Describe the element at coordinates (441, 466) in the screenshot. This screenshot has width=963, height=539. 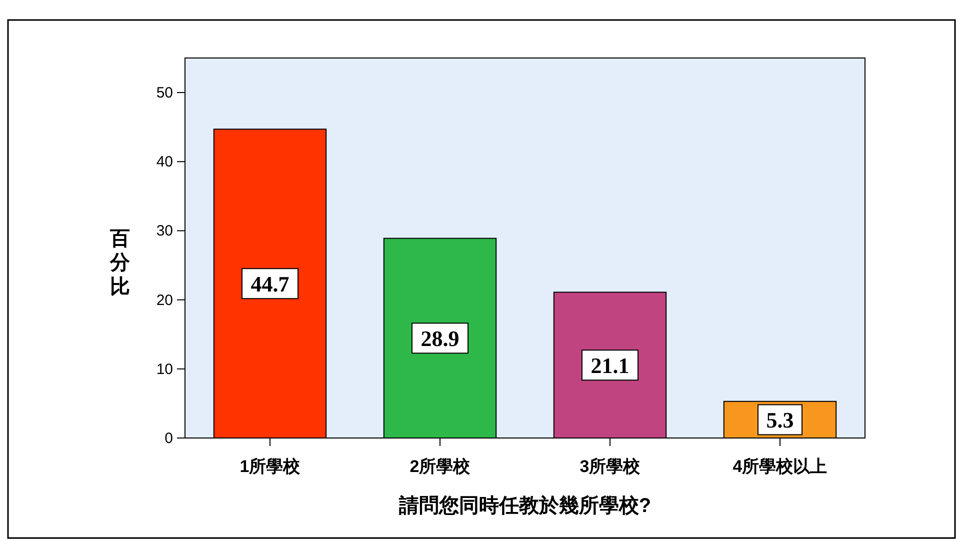
I see `x-tick-label: 2所學校` at that location.